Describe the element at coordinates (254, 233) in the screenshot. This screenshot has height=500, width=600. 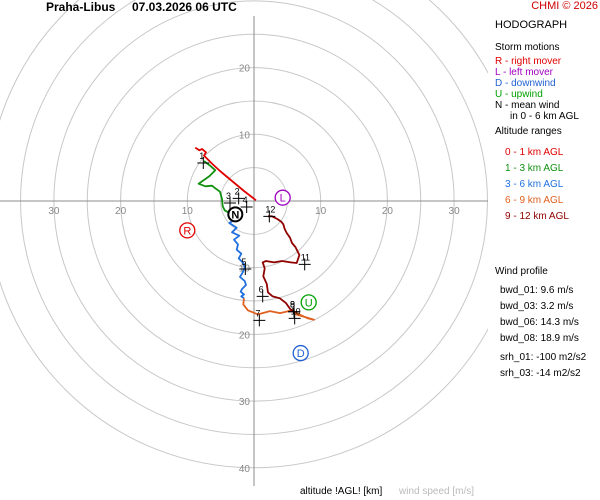
I see `hodograph-trace` at that location.